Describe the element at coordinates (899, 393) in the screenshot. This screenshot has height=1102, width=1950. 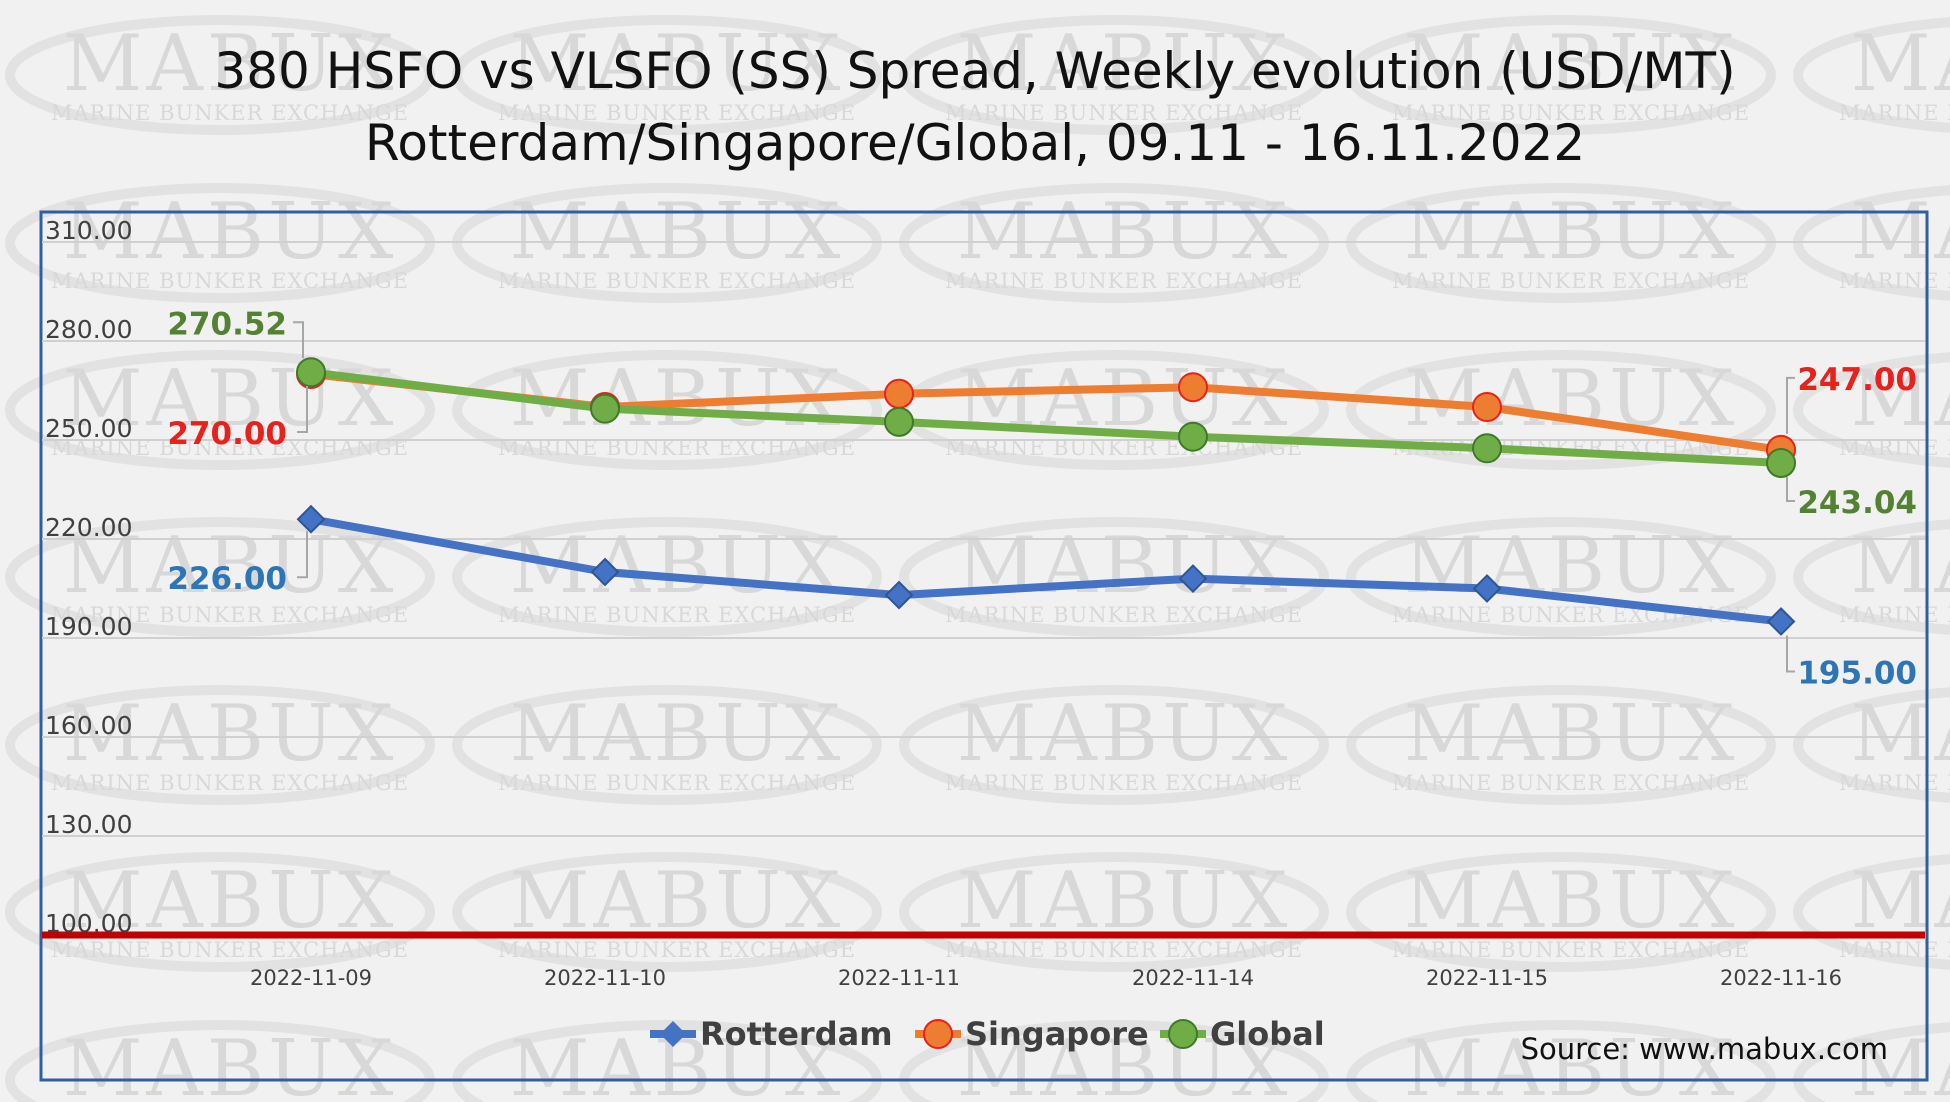
I see `data-point-singapore` at that location.